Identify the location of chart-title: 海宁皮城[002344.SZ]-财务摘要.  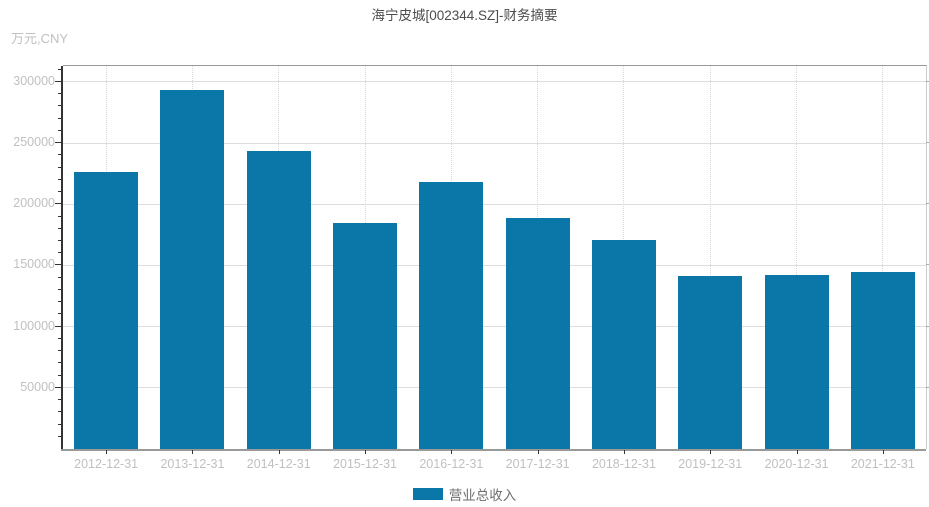
(464, 15).